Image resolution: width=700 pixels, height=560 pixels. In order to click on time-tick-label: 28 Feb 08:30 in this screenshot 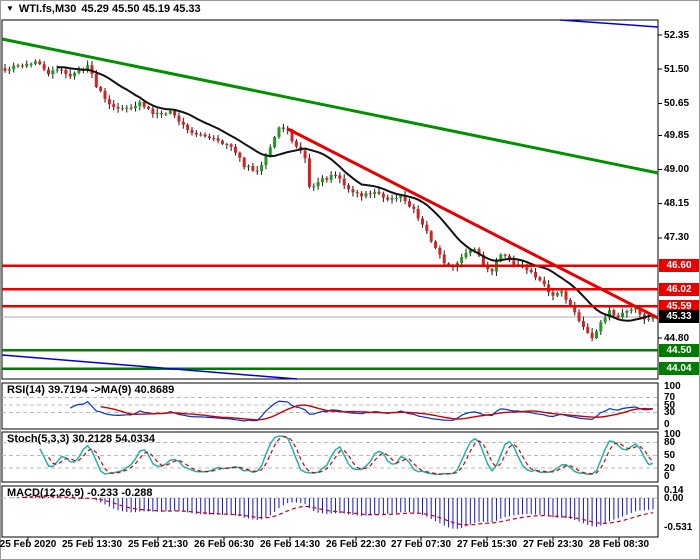, I will do `click(619, 544)`.